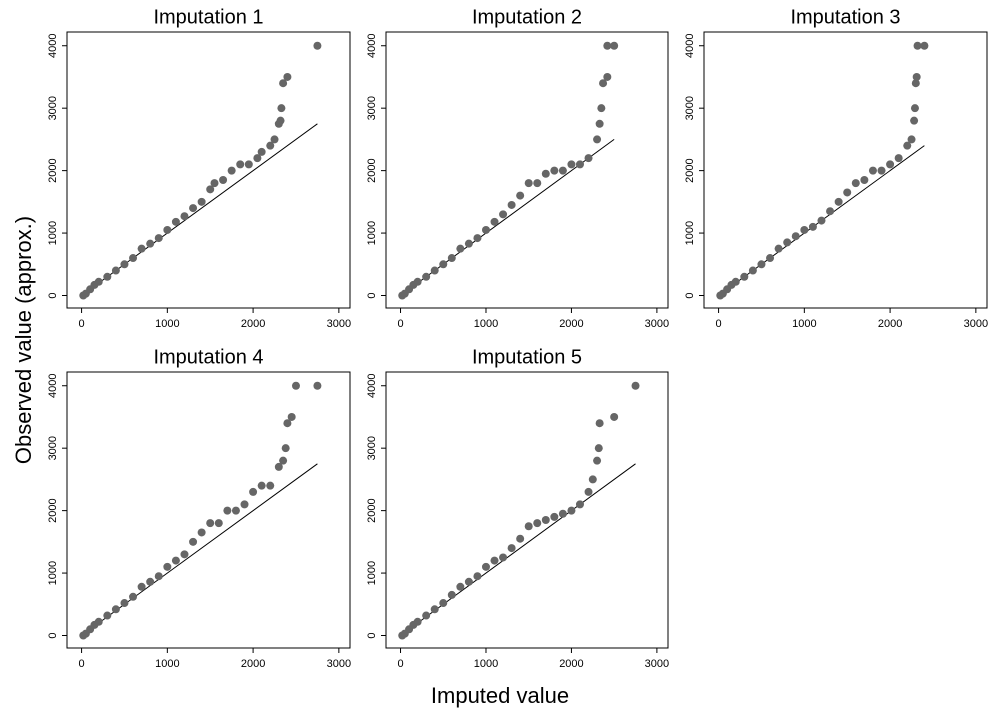  I want to click on y-axis-label: Observed value (approx.), so click(23, 340).